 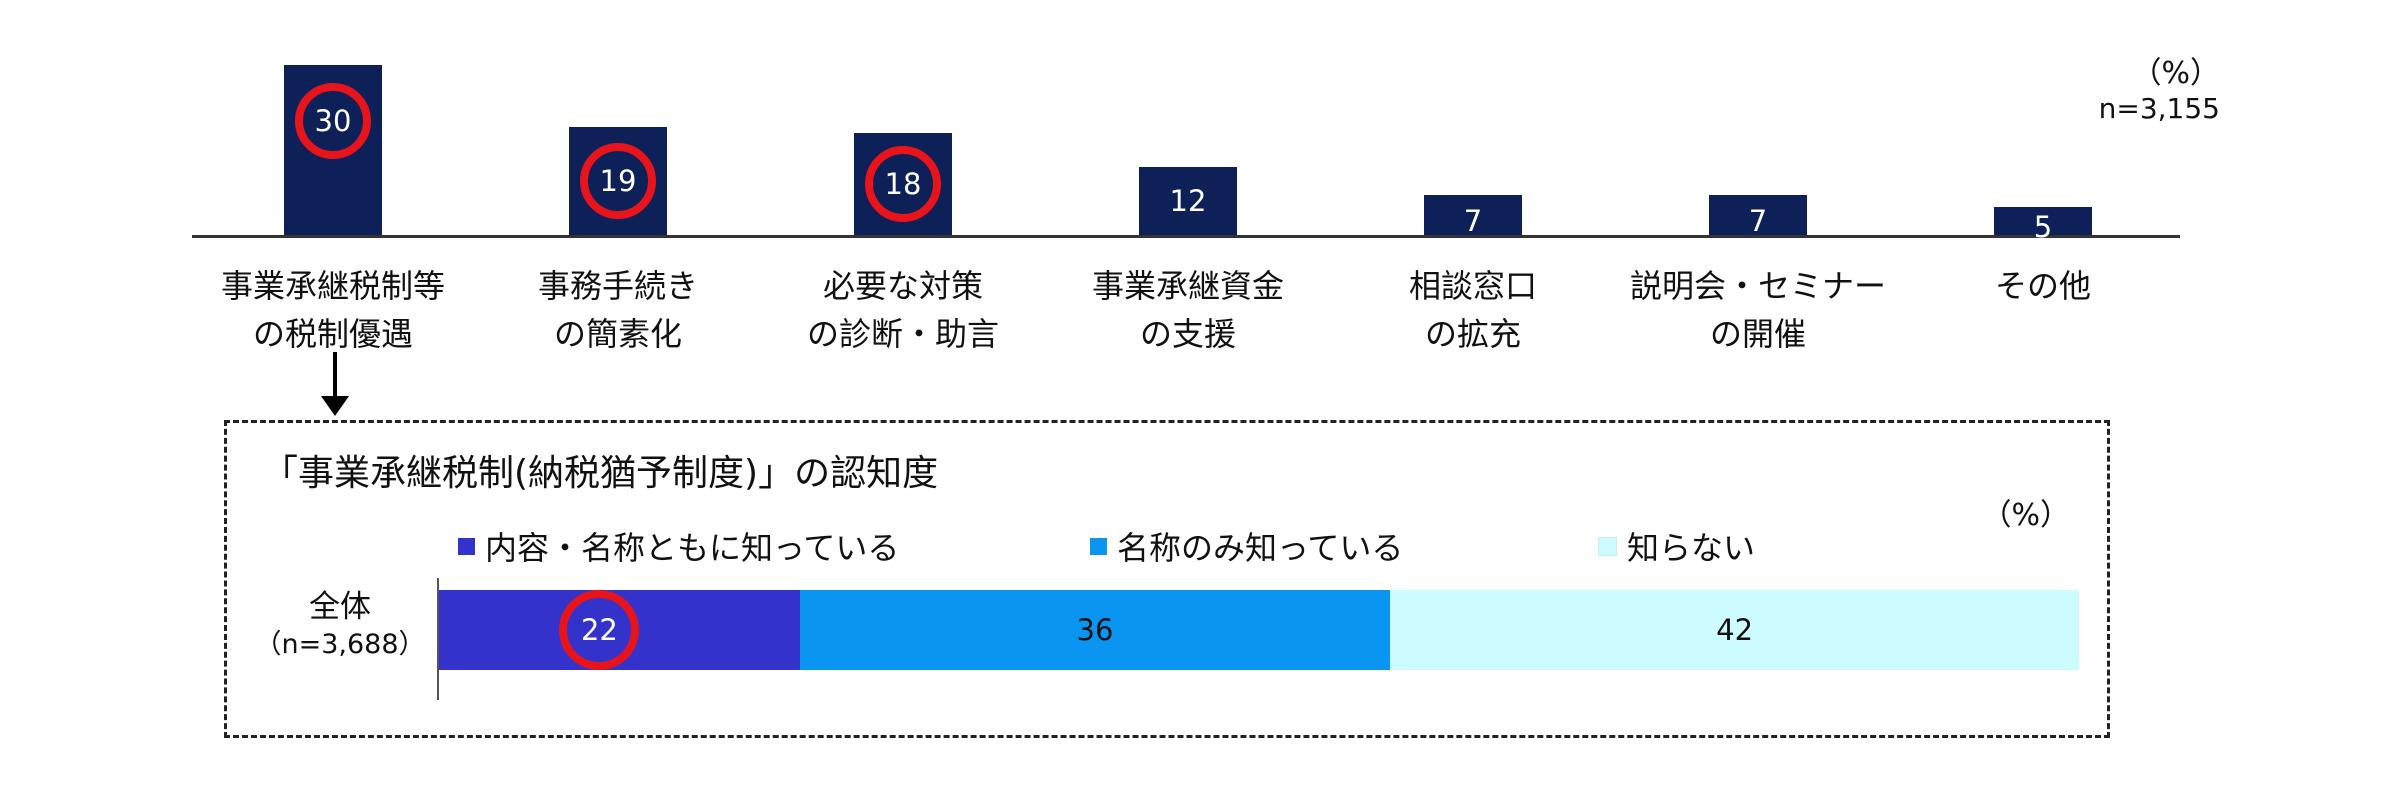 What do you see at coordinates (600, 473) in the screenshot?
I see `awareness-title: 「事業承継税制(納税猶予制度)」の認知度` at bounding box center [600, 473].